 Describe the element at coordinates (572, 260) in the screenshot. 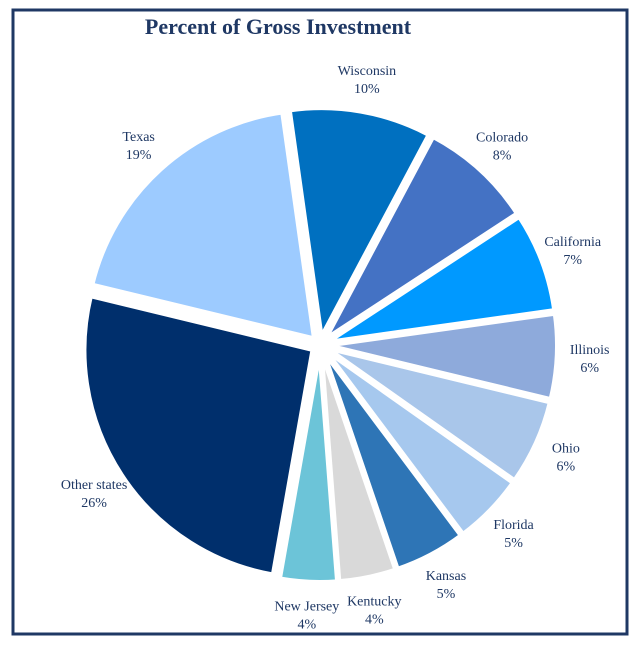

I see `slice-value-label: 7%` at that location.